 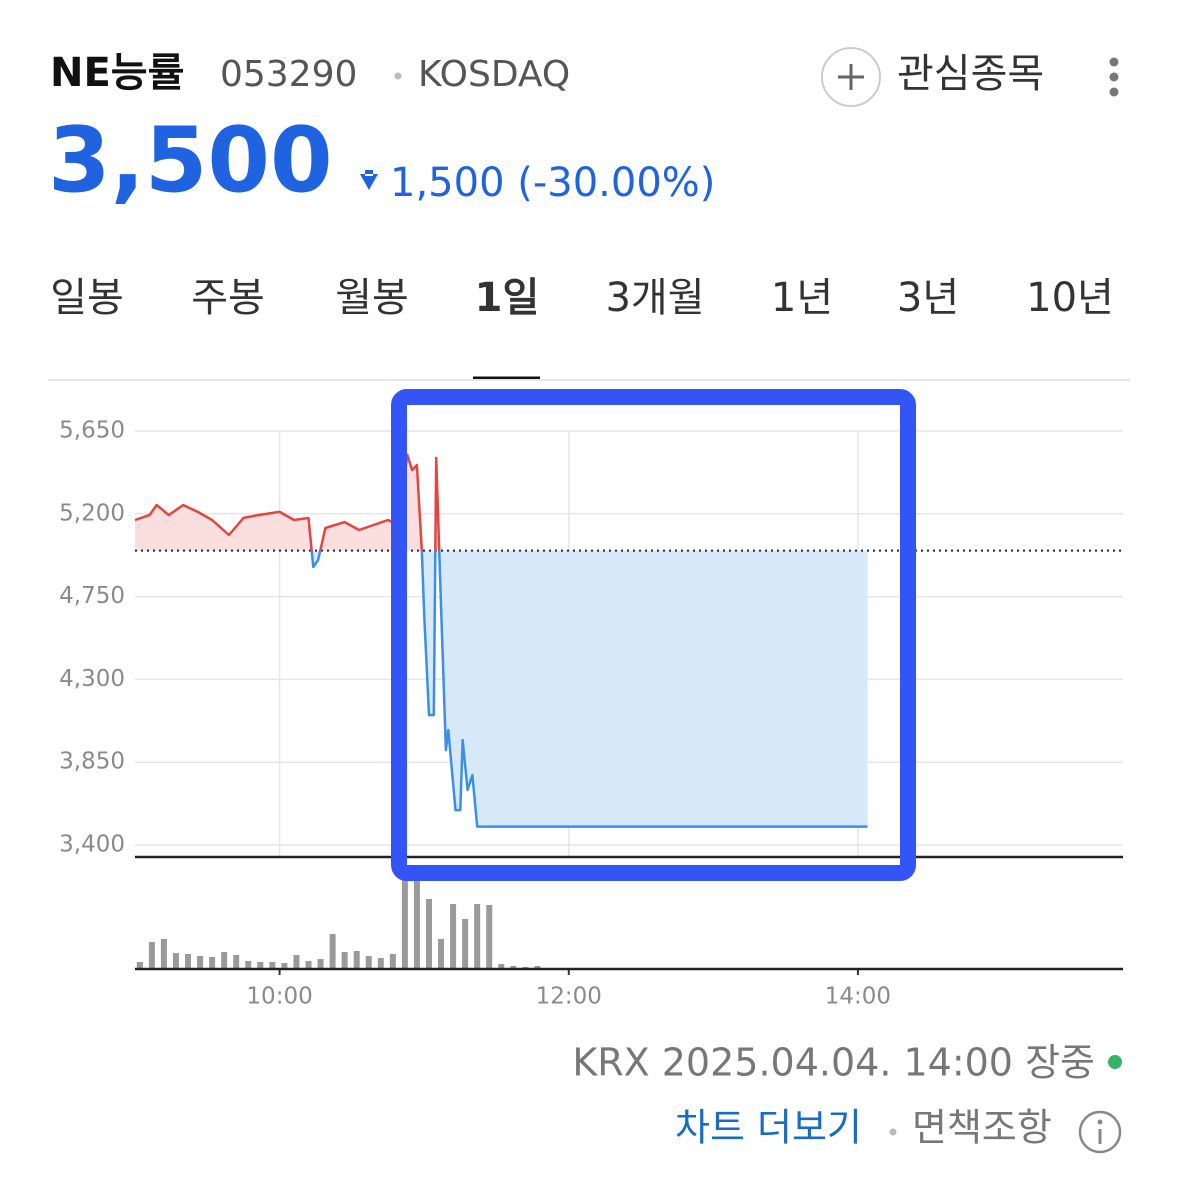 I want to click on info-circle, so click(x=1100, y=1132).